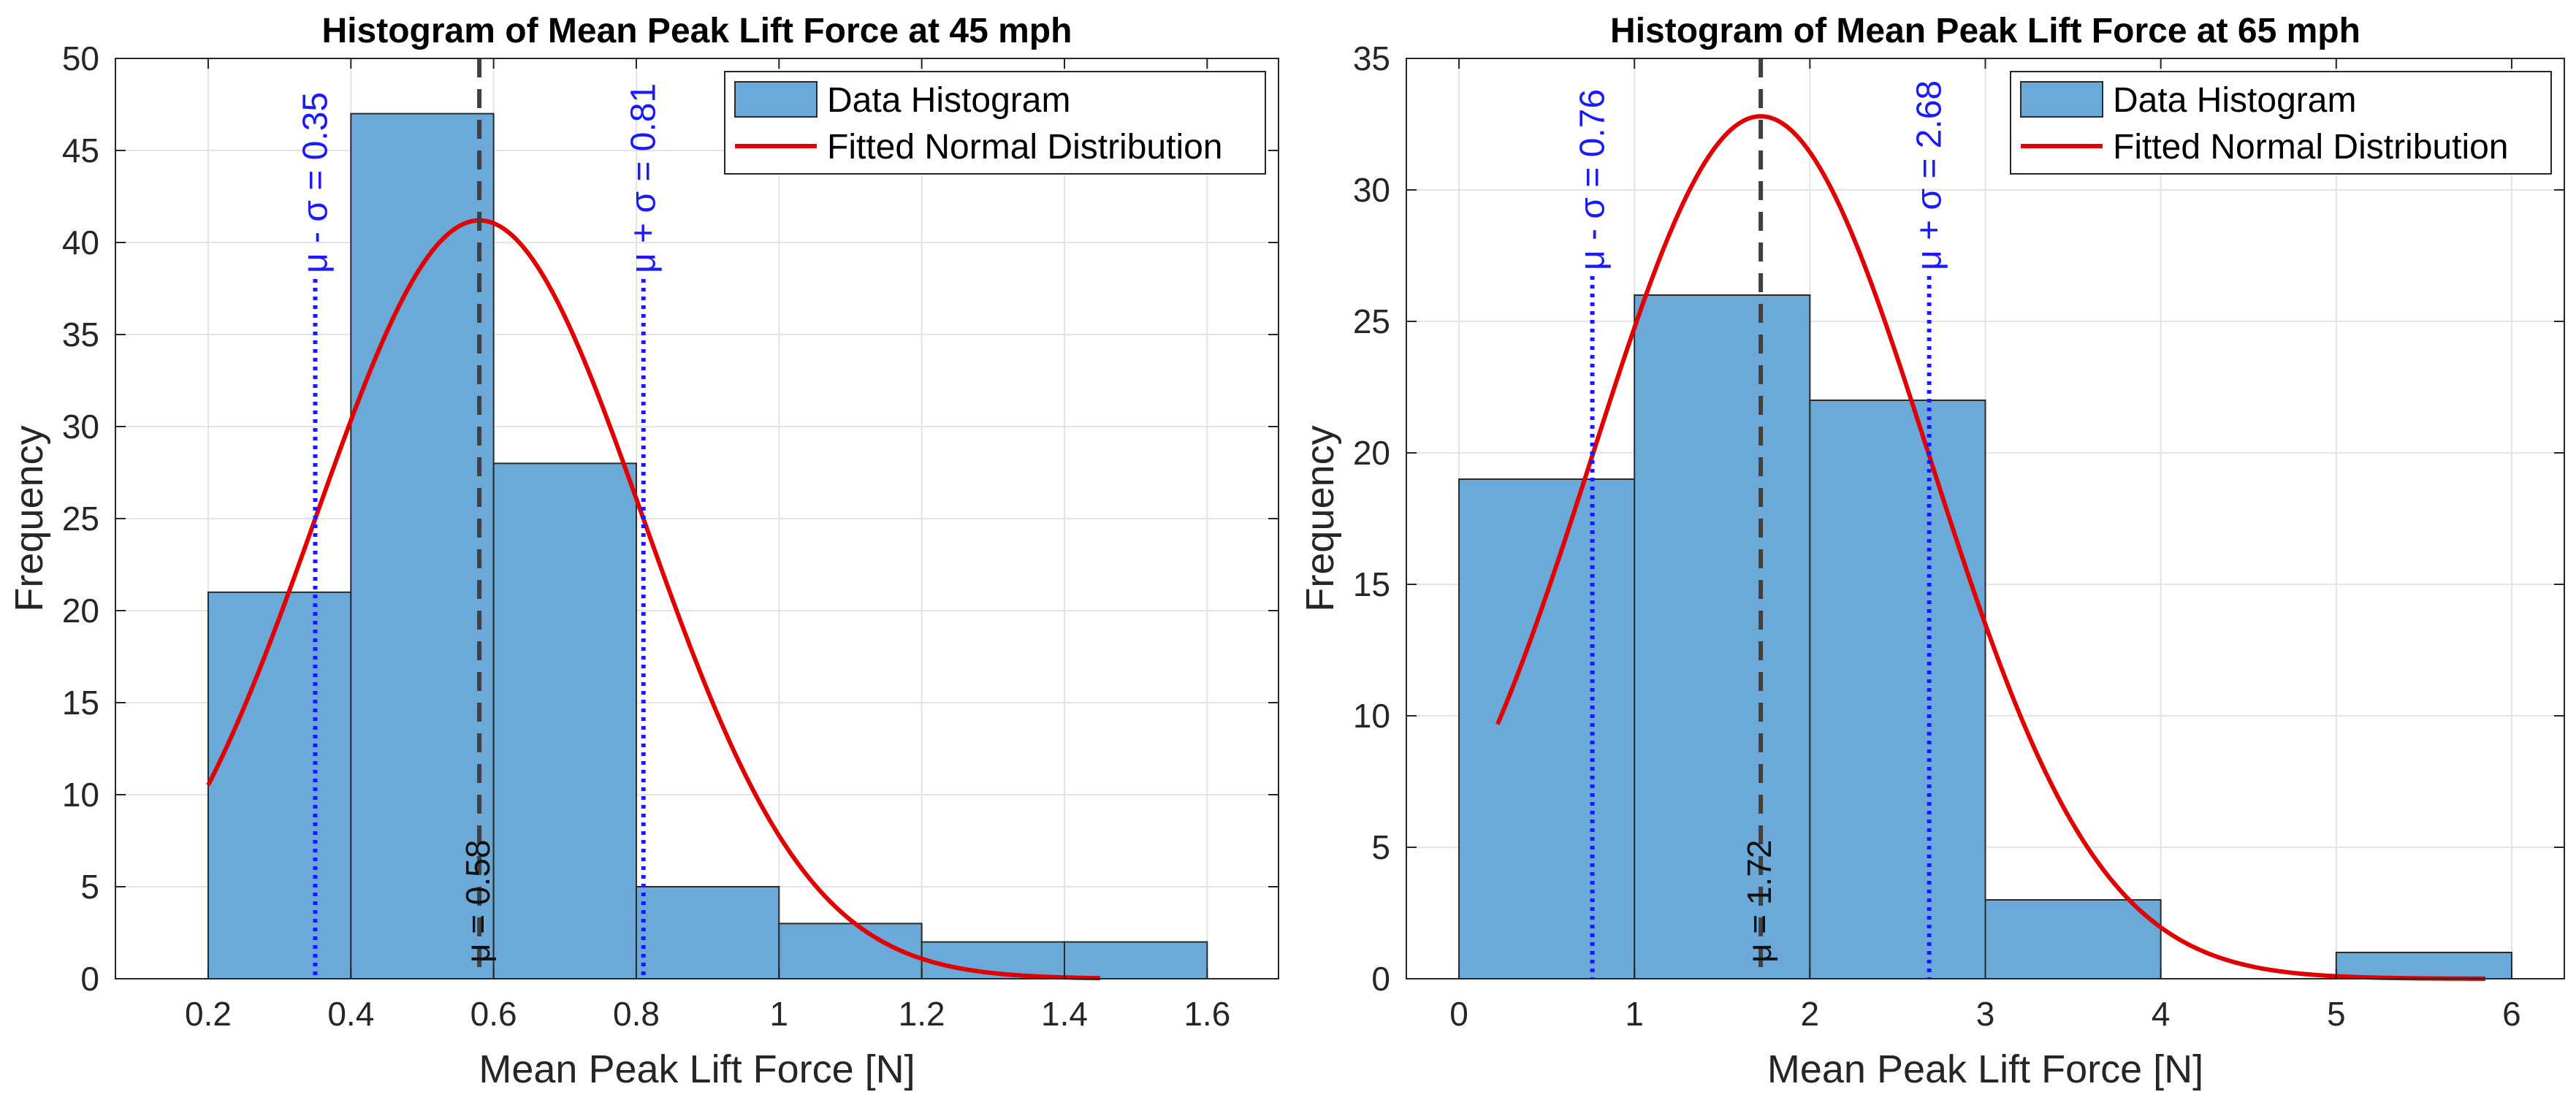 Image resolution: width=2576 pixels, height=1100 pixels. I want to click on x-tick-label: 5, so click(2336, 1014).